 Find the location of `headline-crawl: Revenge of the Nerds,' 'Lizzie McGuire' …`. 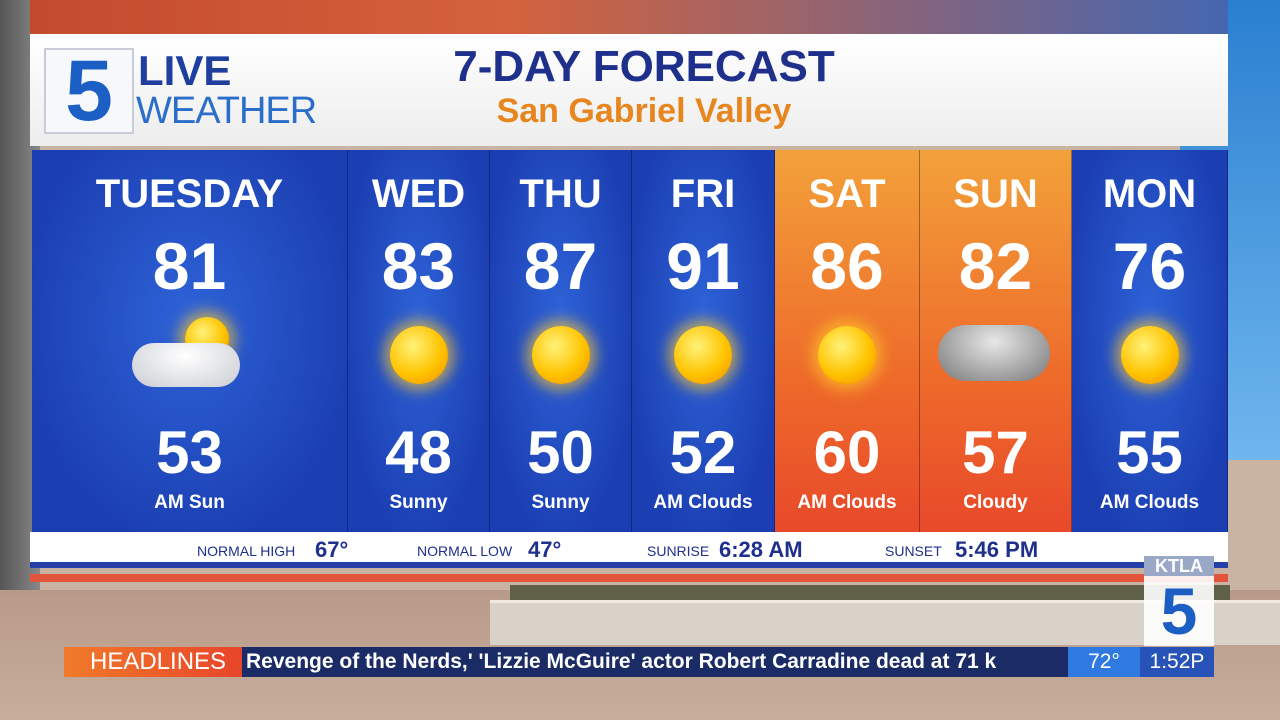

headline-crawl: Revenge of the Nerds,' 'Lizzie McGuire' … is located at coordinates (655, 662).